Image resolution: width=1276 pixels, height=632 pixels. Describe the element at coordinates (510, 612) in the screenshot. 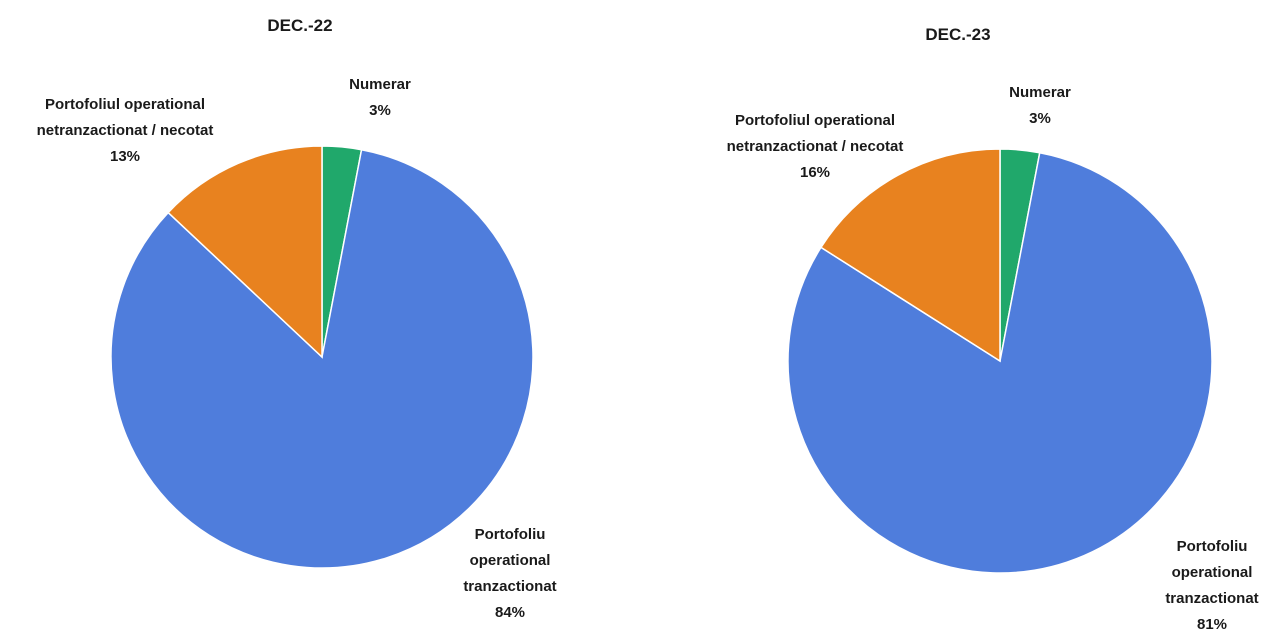

I see `value-label: 84%` at that location.